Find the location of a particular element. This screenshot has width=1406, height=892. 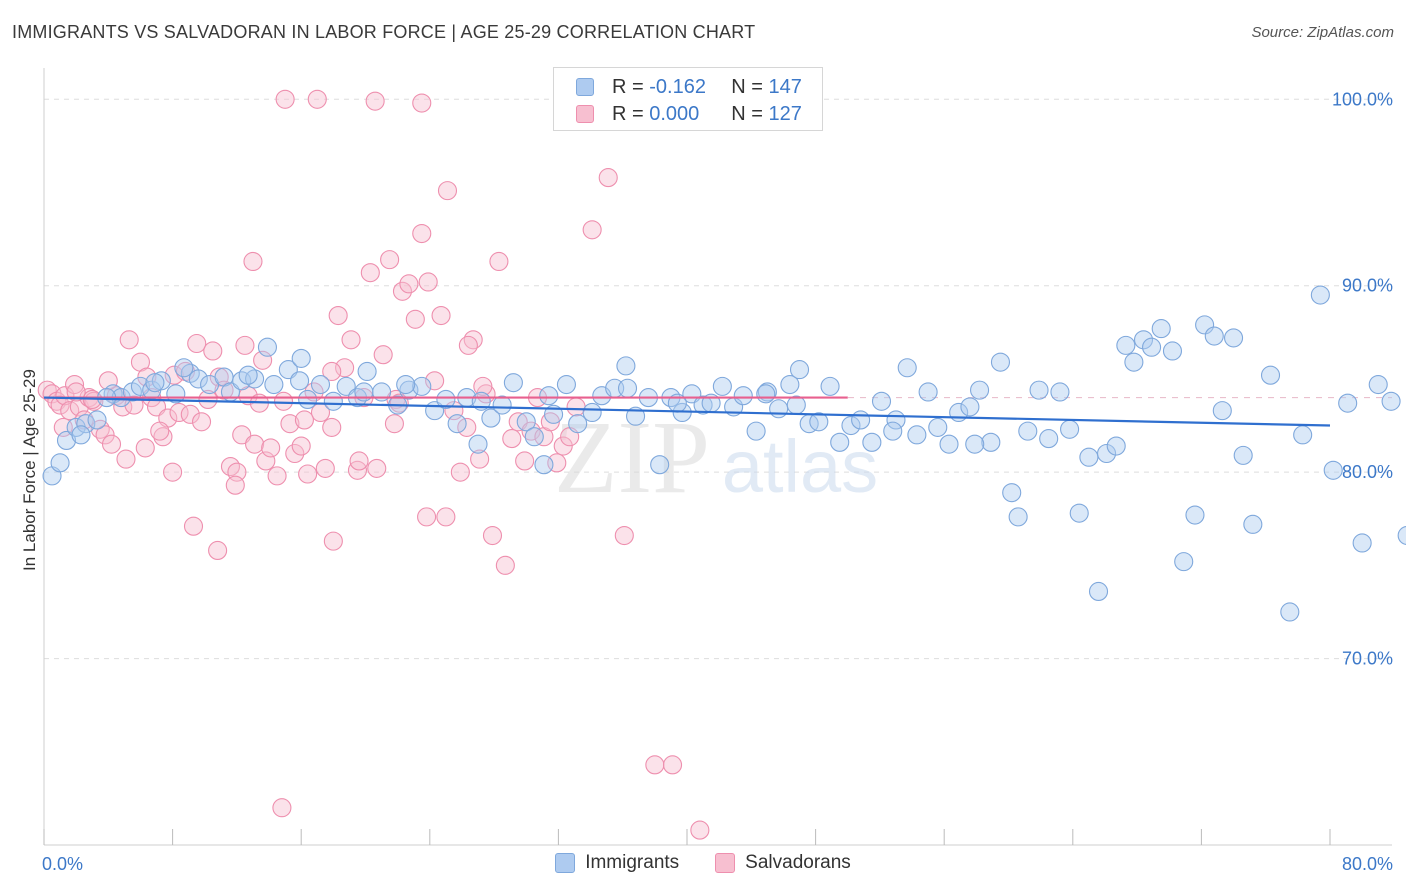

y-tick-label: 80.0% is located at coordinates (1367, 472).